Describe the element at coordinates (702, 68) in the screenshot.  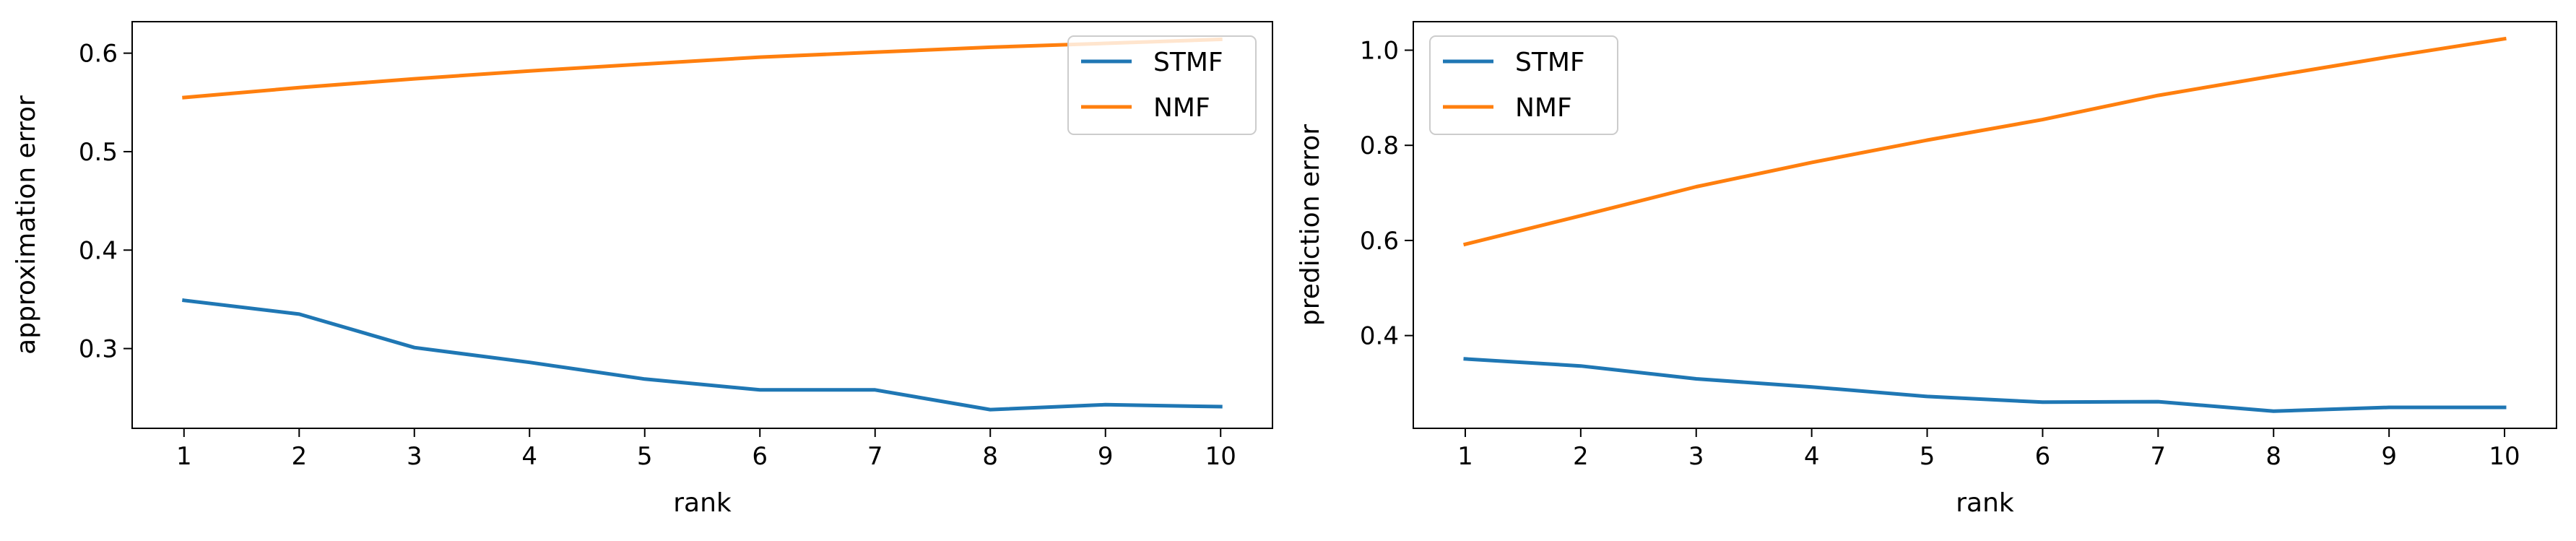
I see `nmf-series-line` at that location.